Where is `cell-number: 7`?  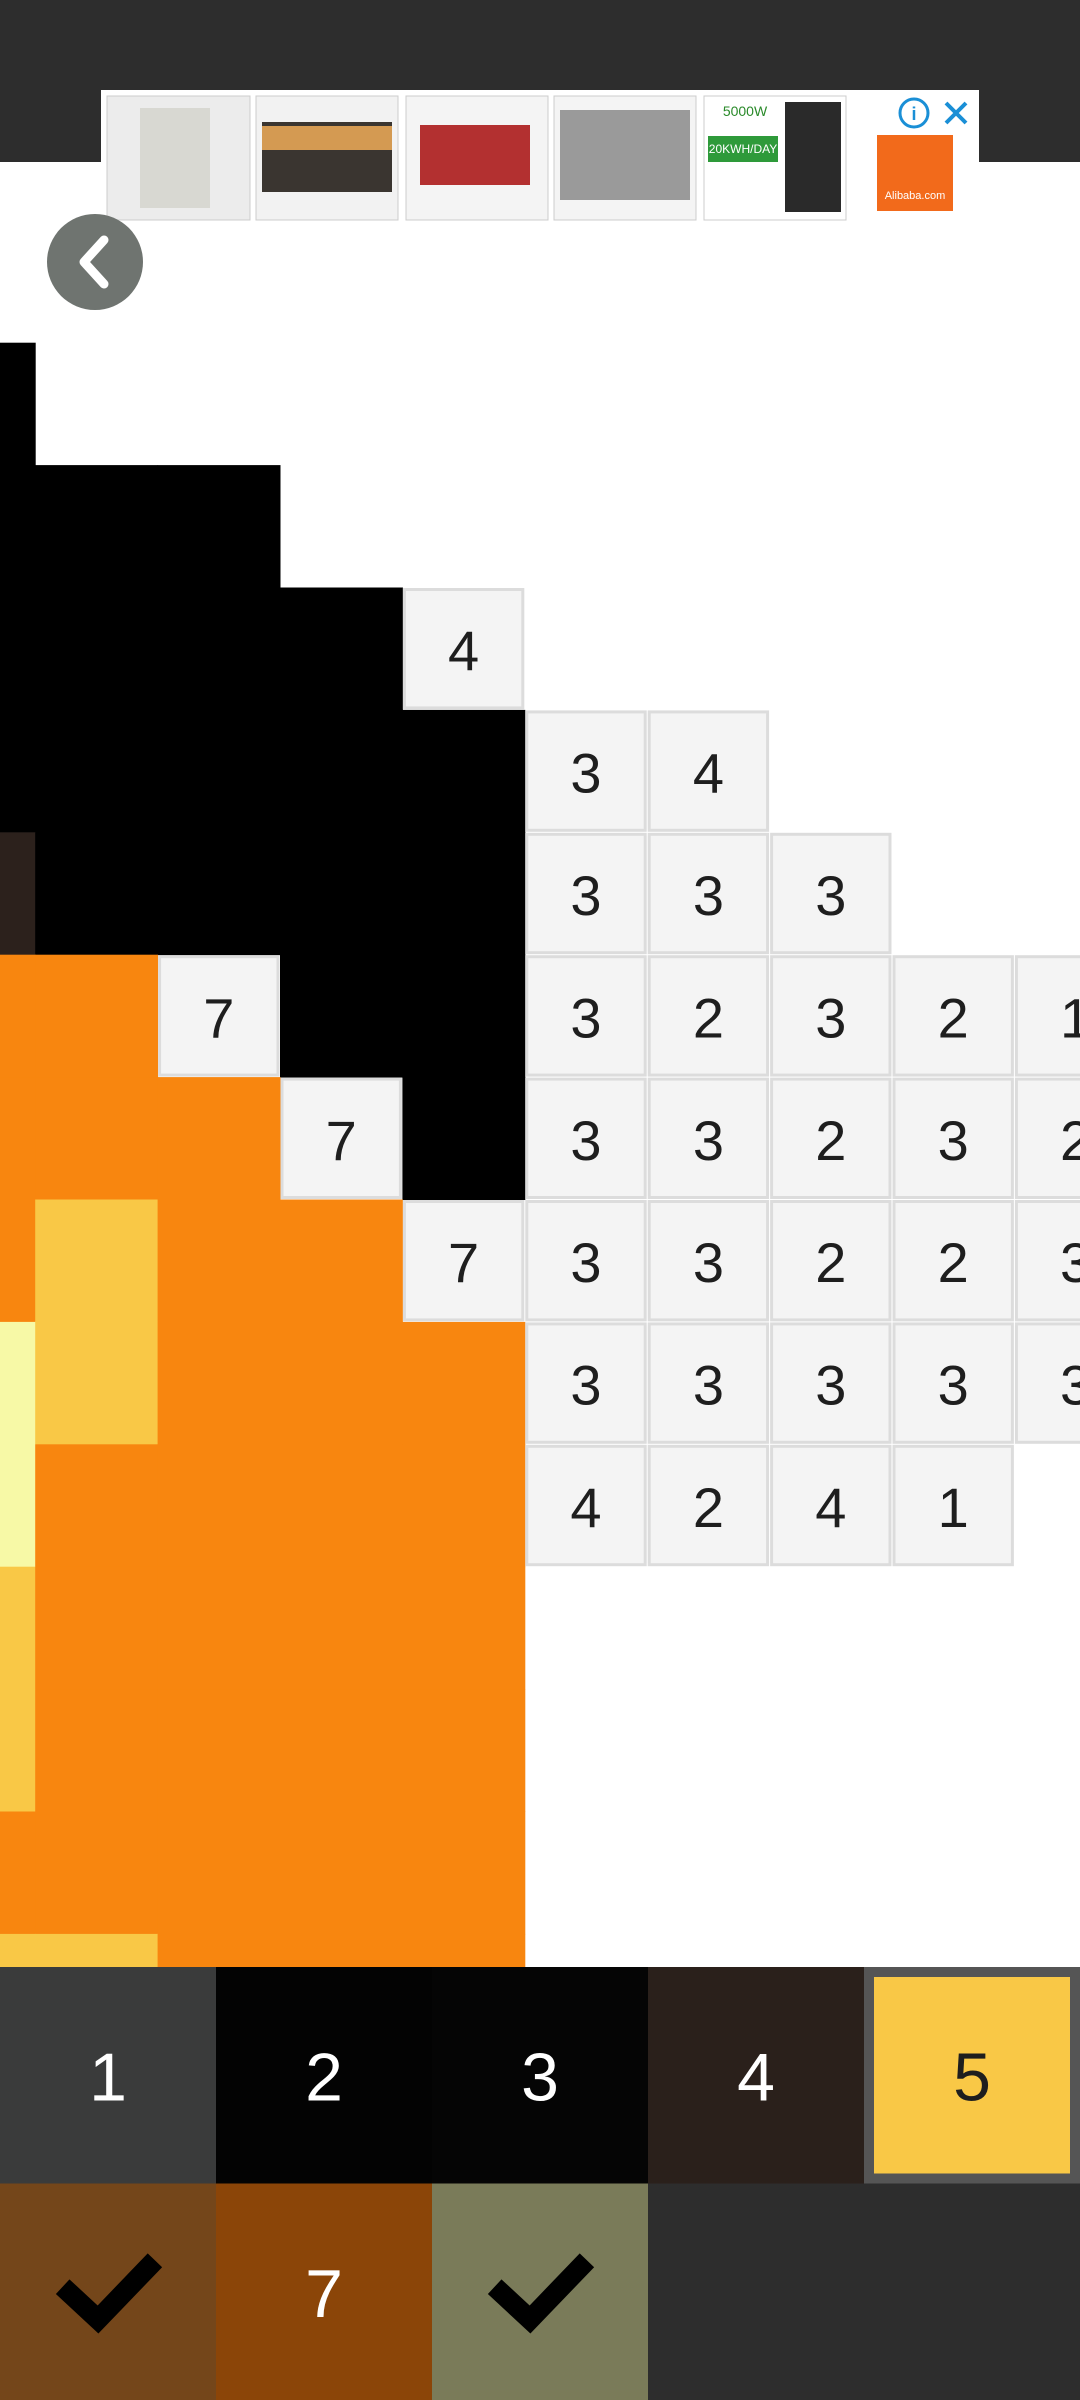 cell-number: 7 is located at coordinates (463, 1262).